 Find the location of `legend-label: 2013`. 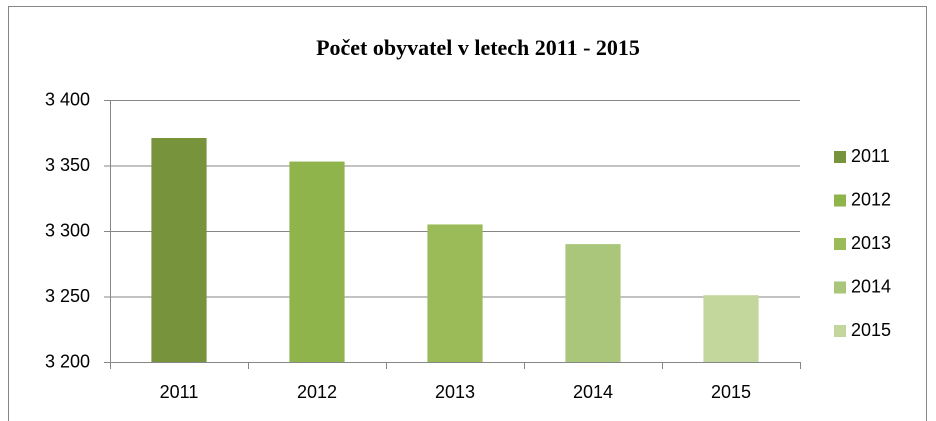

legend-label: 2013 is located at coordinates (871, 243).